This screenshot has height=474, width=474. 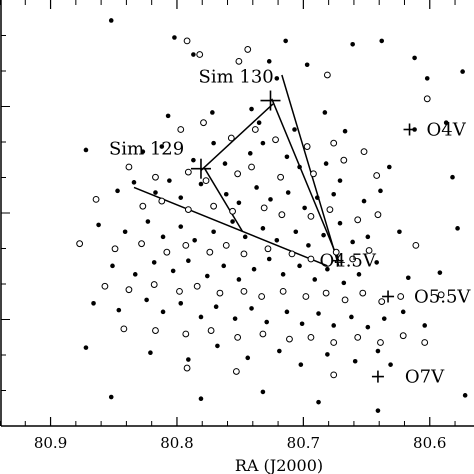 I want to click on x-tick-label-3: 80.6, so click(x=429, y=443).